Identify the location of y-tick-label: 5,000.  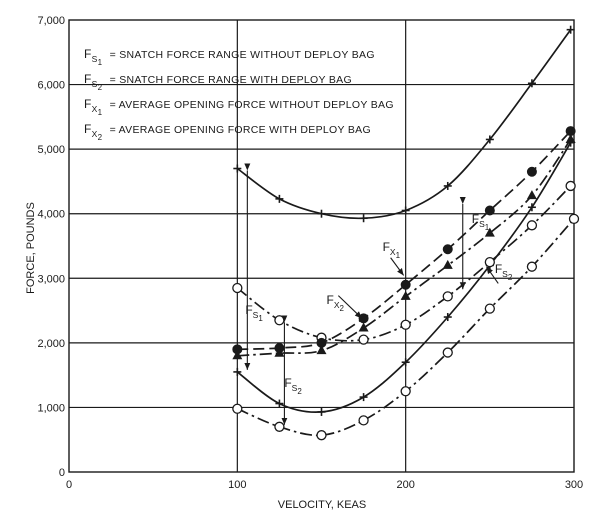
(51, 150).